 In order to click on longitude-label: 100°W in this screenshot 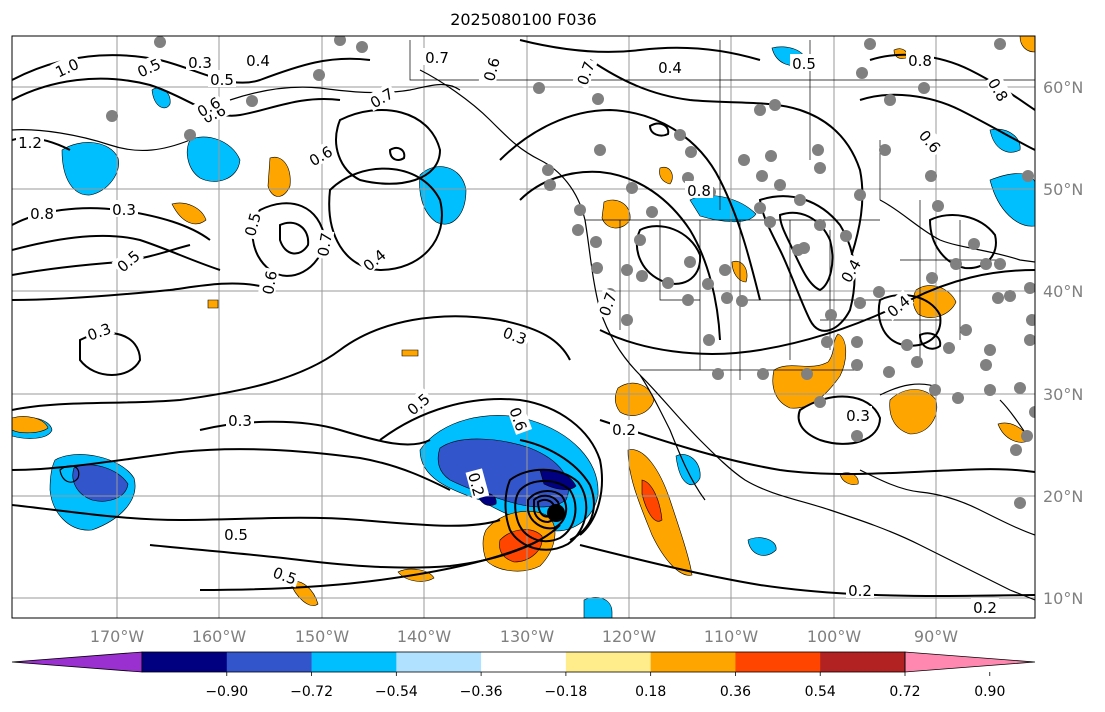, I will do `click(834, 636)`.